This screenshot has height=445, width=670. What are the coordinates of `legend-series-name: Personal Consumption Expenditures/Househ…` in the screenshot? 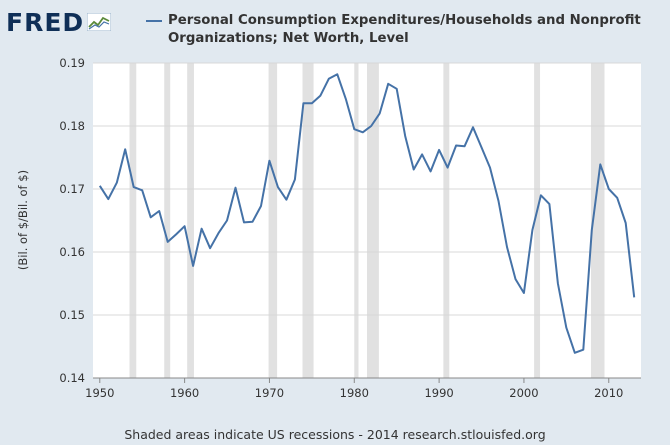 It's located at (404, 29).